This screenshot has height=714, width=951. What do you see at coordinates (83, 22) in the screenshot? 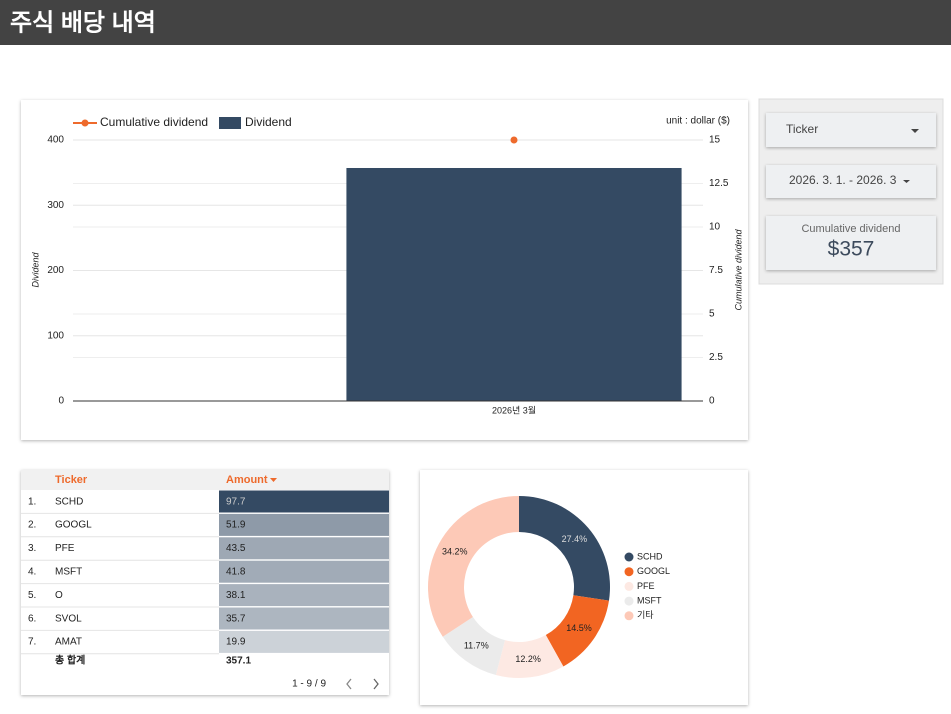
I see `page-title: 주식 배당 내역` at bounding box center [83, 22].